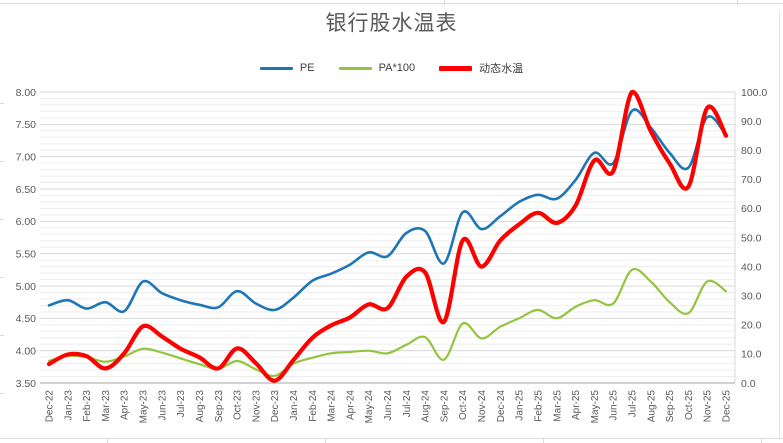 The image size is (783, 443). What do you see at coordinates (557, 406) in the screenshot?
I see `x-axis-tick-label: Mar-25` at bounding box center [557, 406].